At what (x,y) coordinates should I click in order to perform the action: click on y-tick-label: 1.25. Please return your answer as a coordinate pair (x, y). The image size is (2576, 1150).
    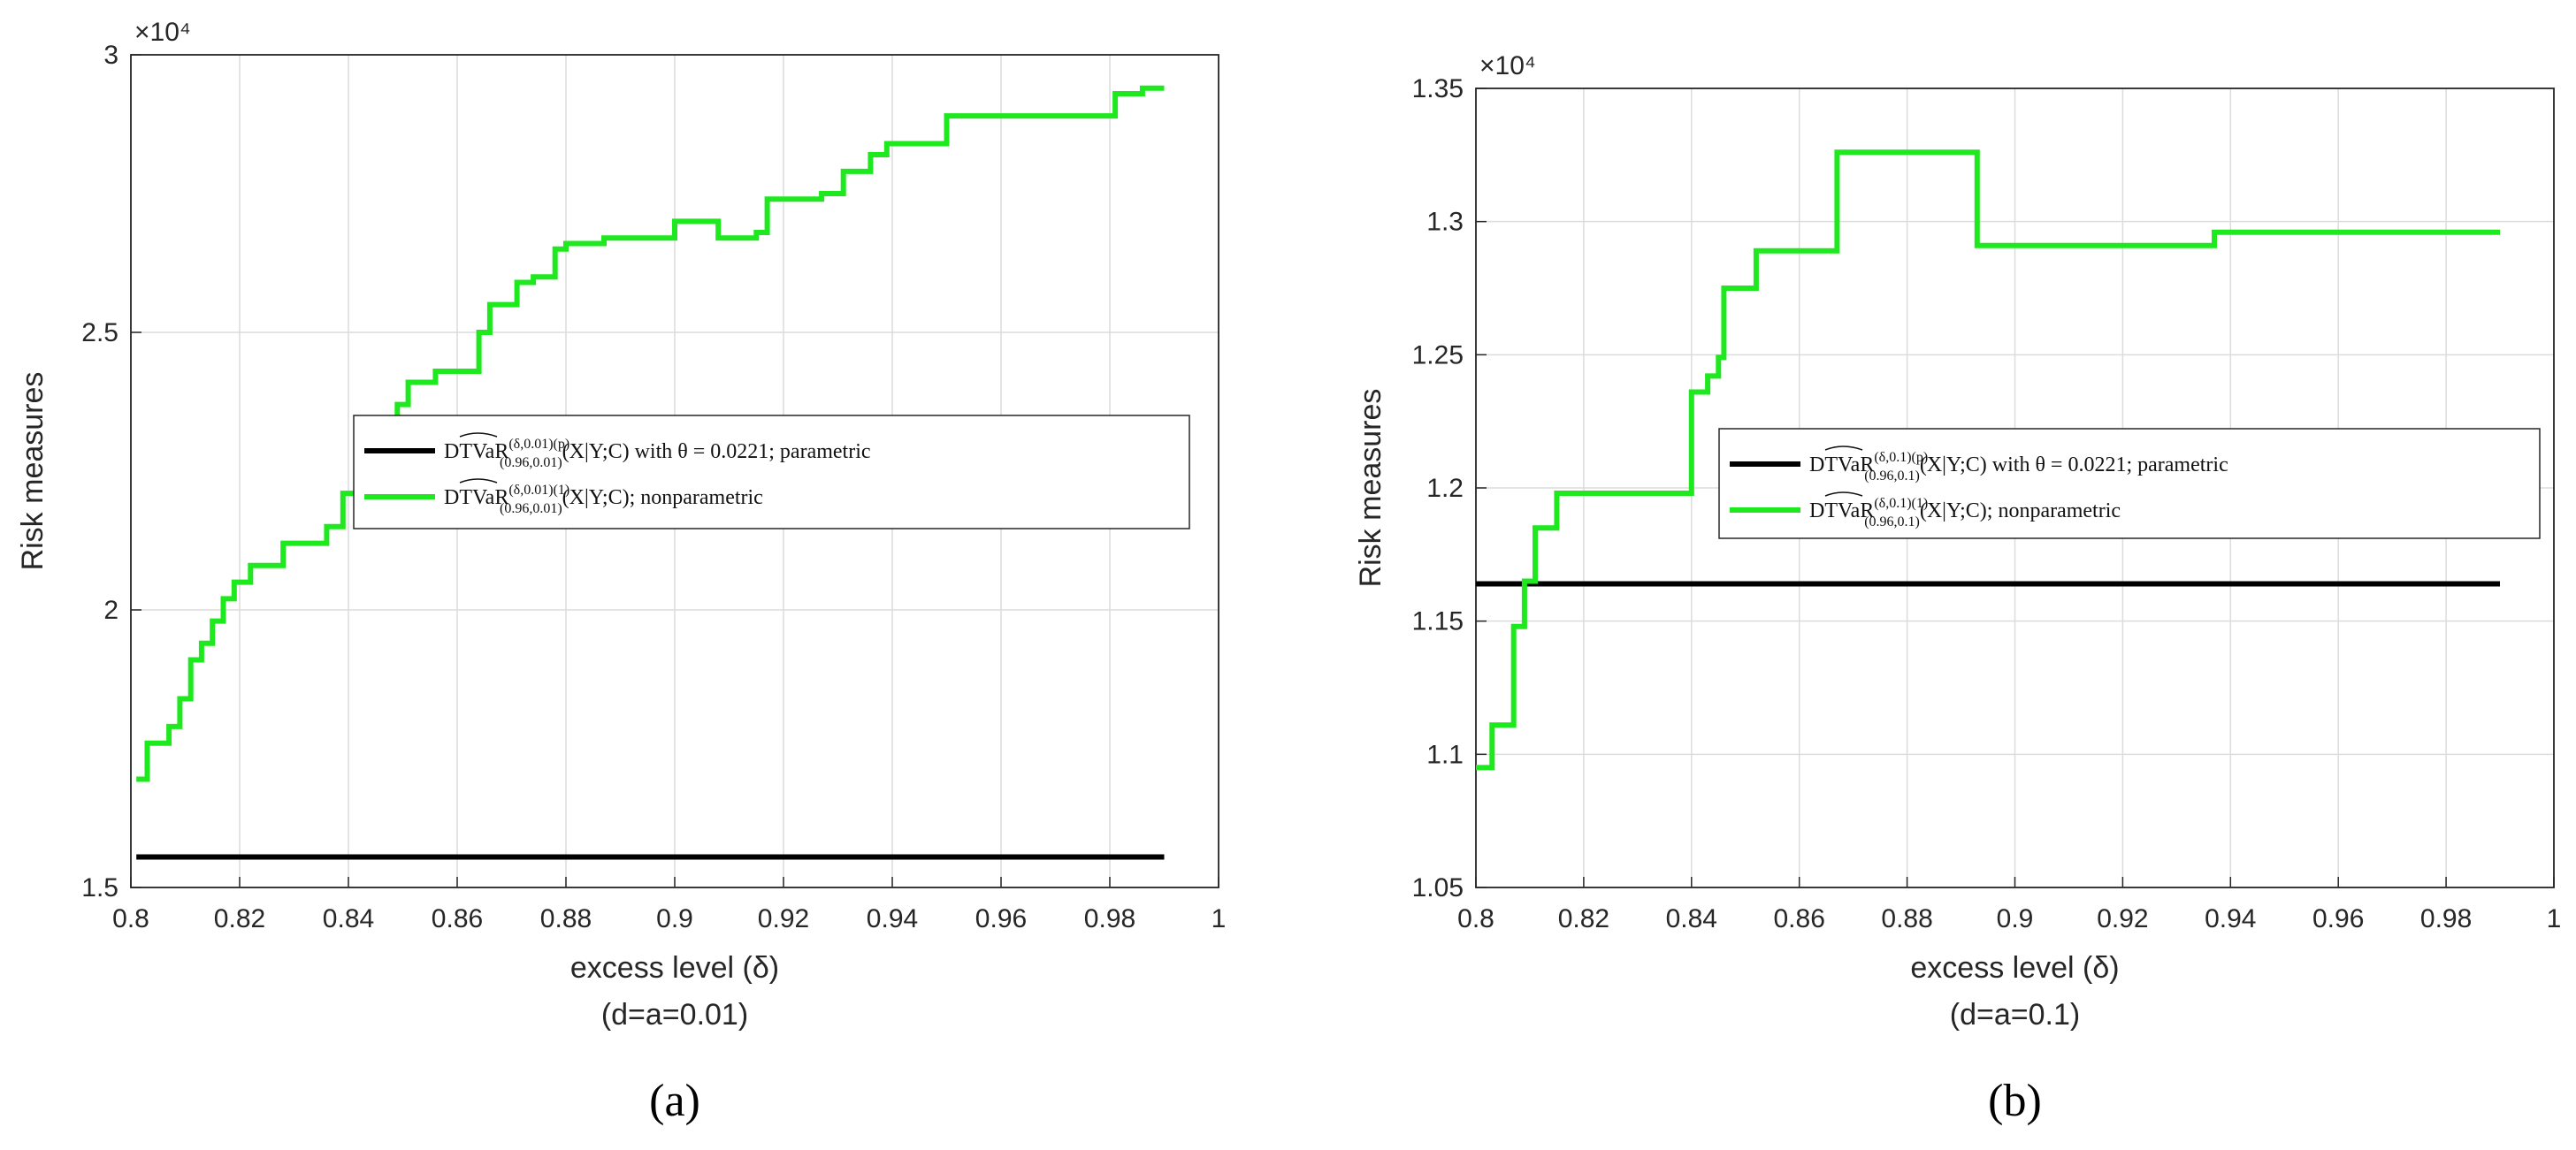
    Looking at the image, I should click on (1438, 354).